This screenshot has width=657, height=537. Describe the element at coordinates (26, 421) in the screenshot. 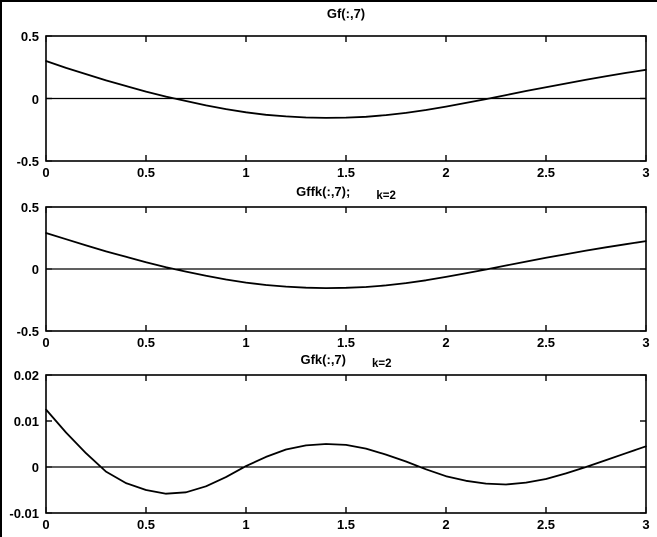

I see `y-tick-label: 0.01` at that location.